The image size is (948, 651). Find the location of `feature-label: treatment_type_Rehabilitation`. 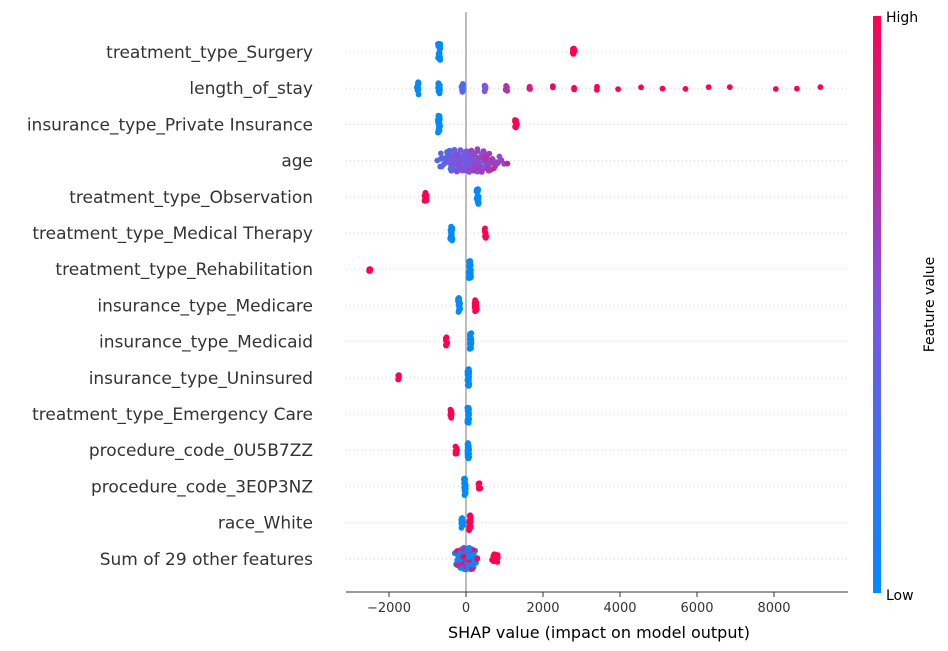

feature-label: treatment_type_Rehabilitation is located at coordinates (184, 270).